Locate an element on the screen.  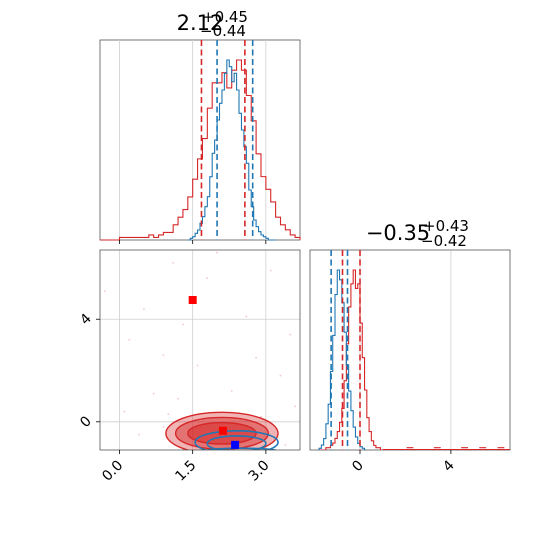
title-right-main: −0.35 is located at coordinates (398, 233).